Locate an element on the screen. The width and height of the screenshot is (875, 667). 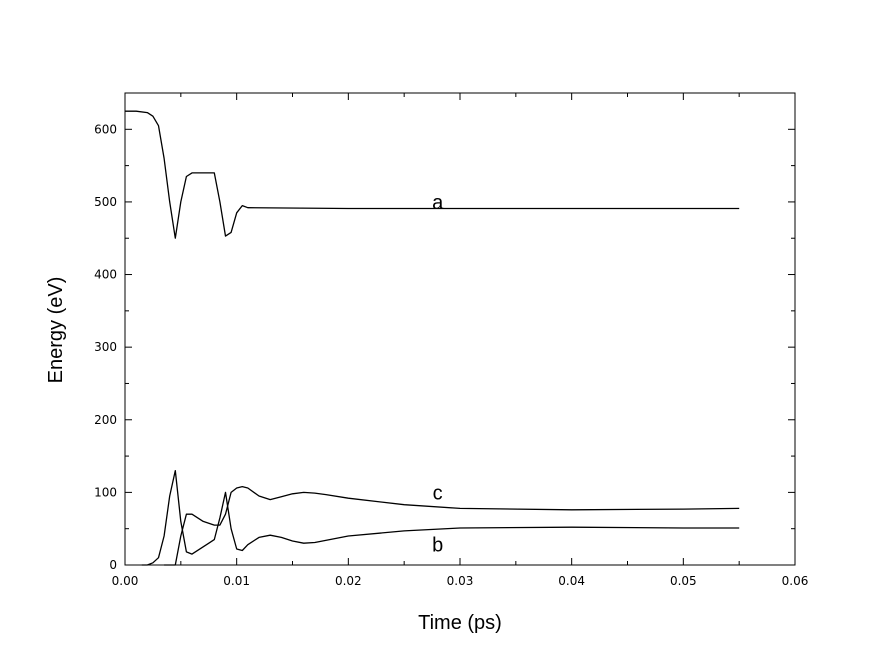
x-tick-label: 0.00 is located at coordinates (125, 581).